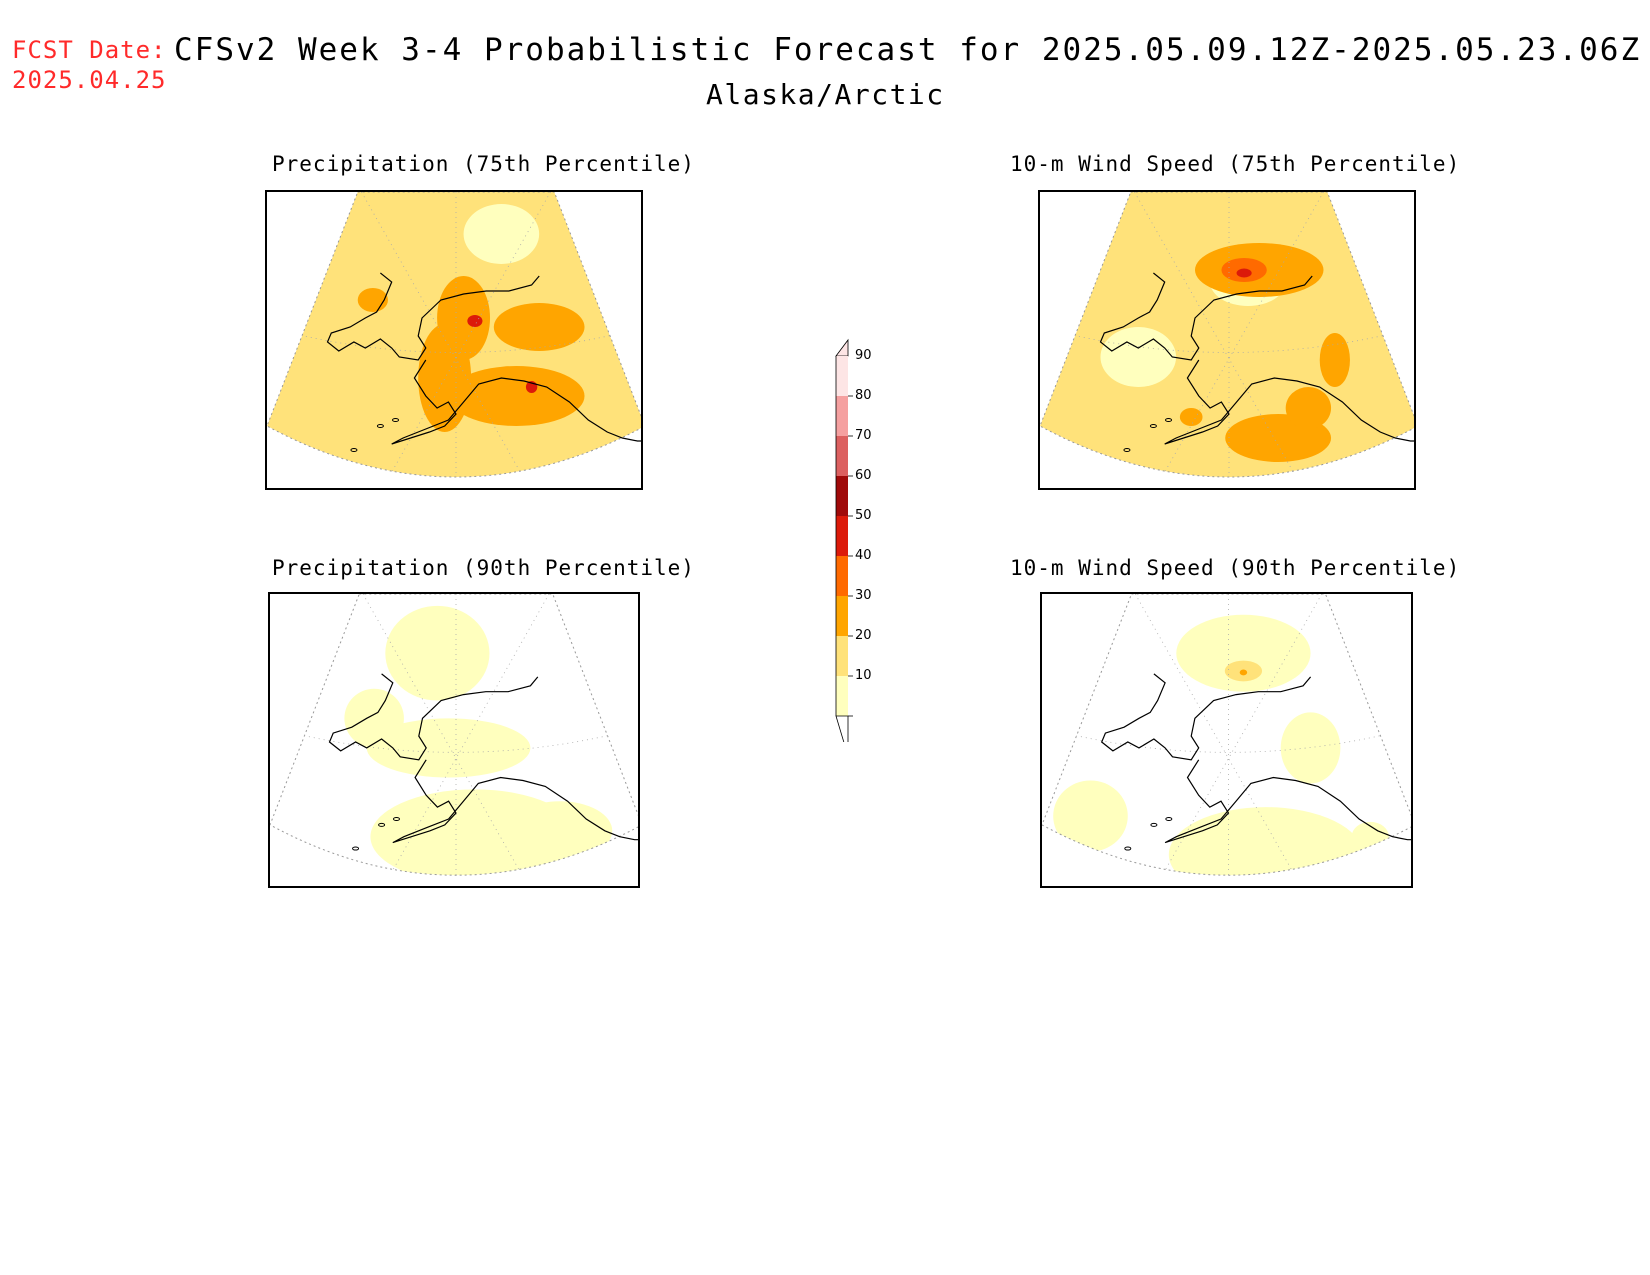 The width and height of the screenshot is (1650, 1275). Describe the element at coordinates (89, 80) in the screenshot. I see `fcst-date-value: 2025.04.25` at that location.